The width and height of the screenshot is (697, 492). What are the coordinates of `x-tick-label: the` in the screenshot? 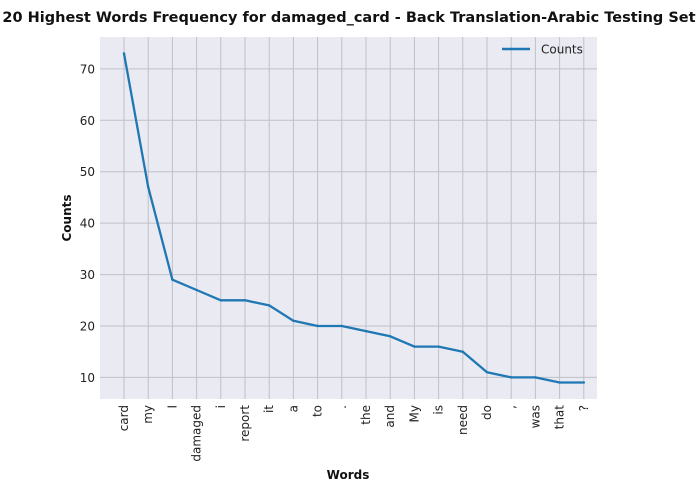 It's located at (366, 415).